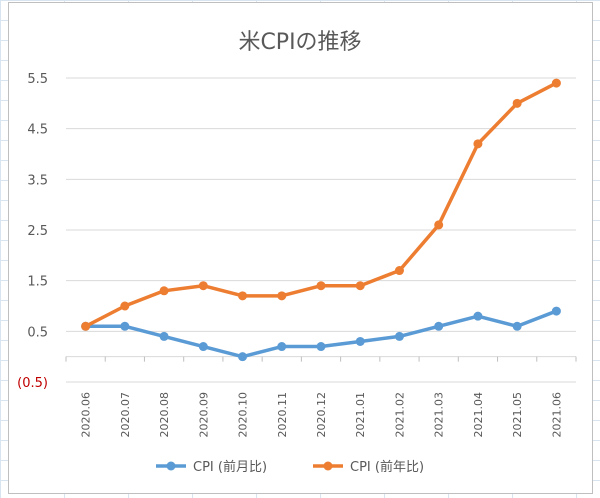 Image resolution: width=600 pixels, height=498 pixels. I want to click on x-tick-label: 2020.11, so click(282, 415).